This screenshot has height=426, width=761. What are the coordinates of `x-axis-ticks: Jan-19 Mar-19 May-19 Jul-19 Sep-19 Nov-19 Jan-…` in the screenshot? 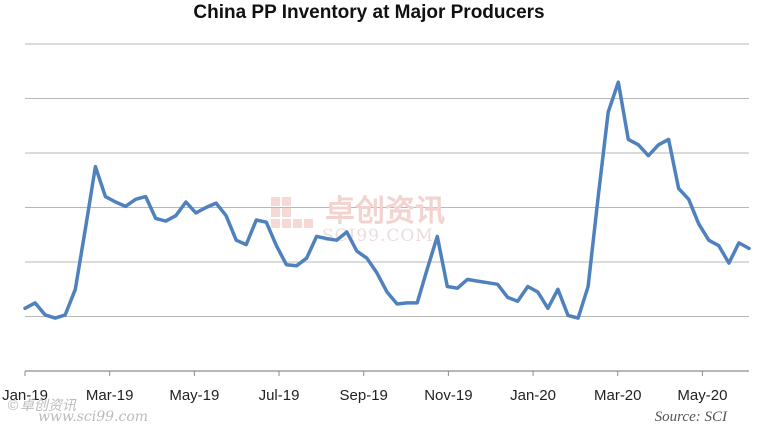 It's located at (364, 387).